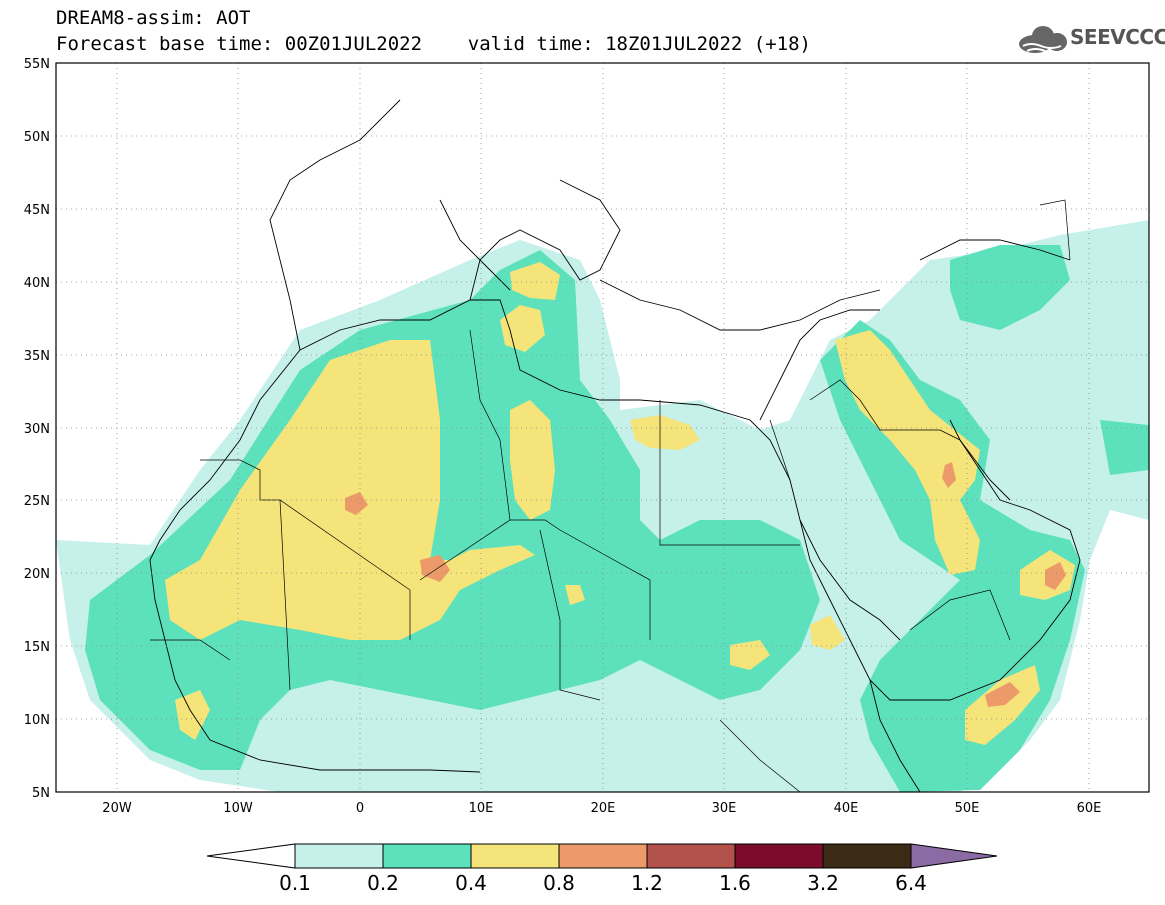 The width and height of the screenshot is (1165, 905). I want to click on lat-label: 30N, so click(37, 429).